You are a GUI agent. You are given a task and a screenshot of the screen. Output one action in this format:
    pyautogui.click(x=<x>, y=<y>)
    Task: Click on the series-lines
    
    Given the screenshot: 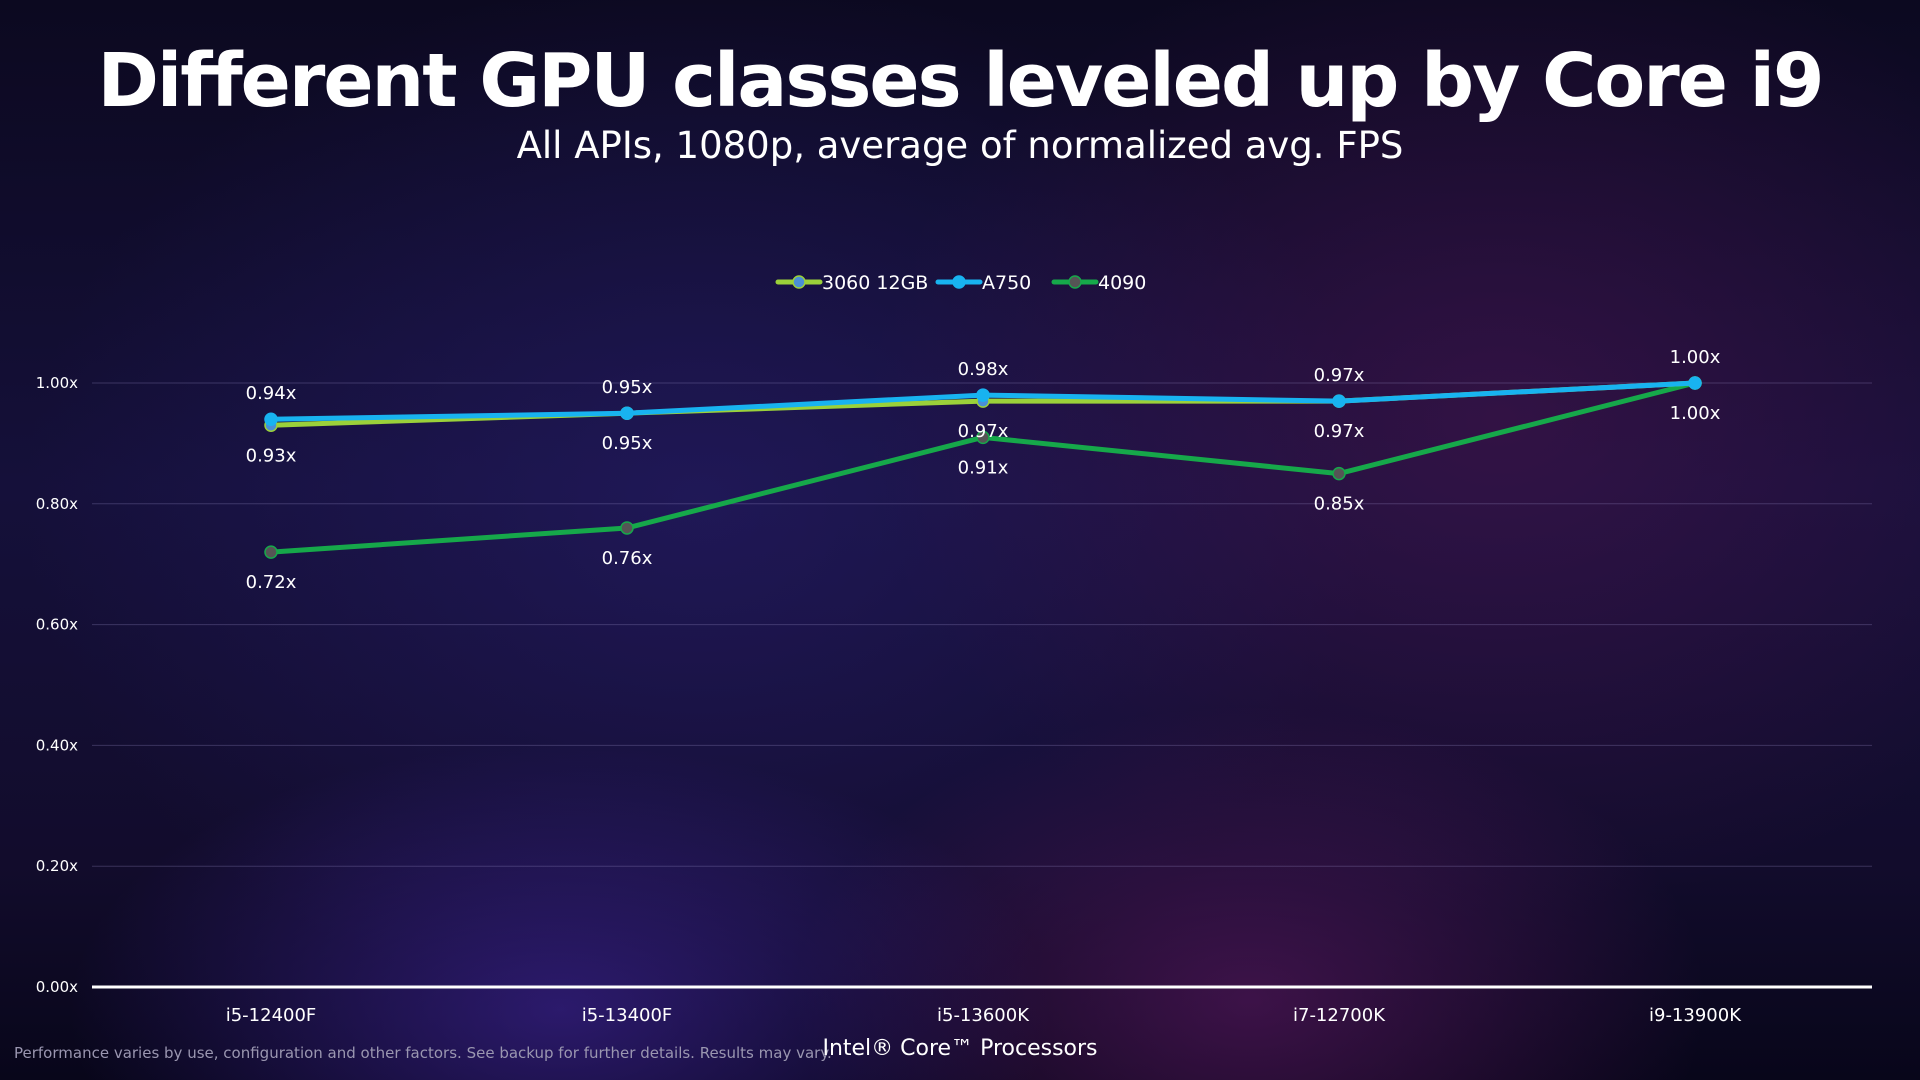 What is the action you would take?
    pyautogui.click(x=983, y=467)
    